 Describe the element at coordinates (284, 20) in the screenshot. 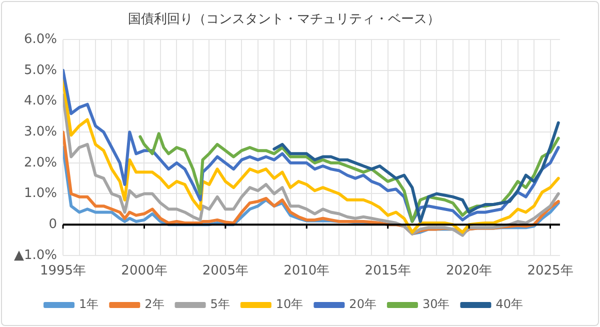

I see `chart-title: 国債利回り（コンスタント・マチュリティ・ベース）` at that location.